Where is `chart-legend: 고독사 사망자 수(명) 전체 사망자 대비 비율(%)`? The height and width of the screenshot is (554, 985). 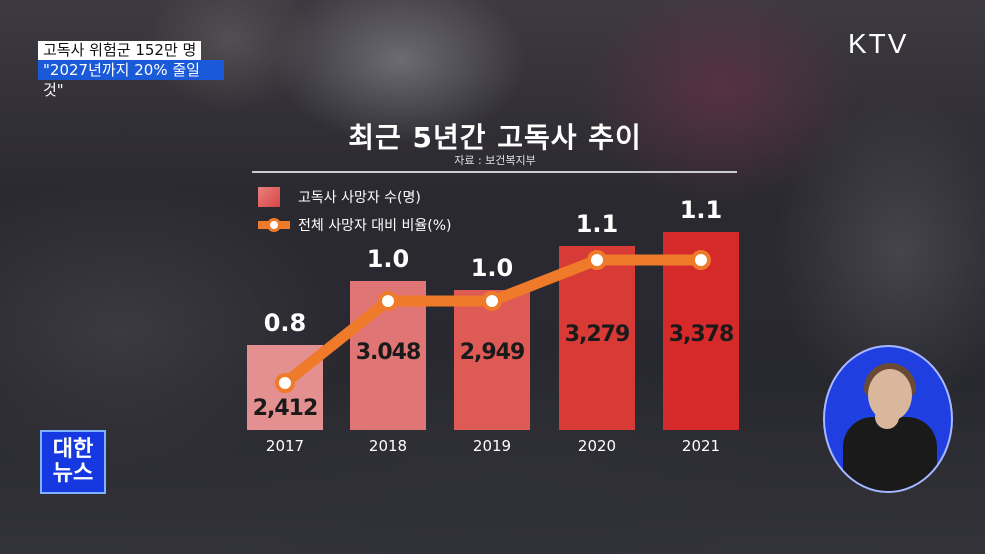
chart-legend: 고독사 사망자 수(명) 전체 사망자 대비 비율(%) is located at coordinates (355, 214).